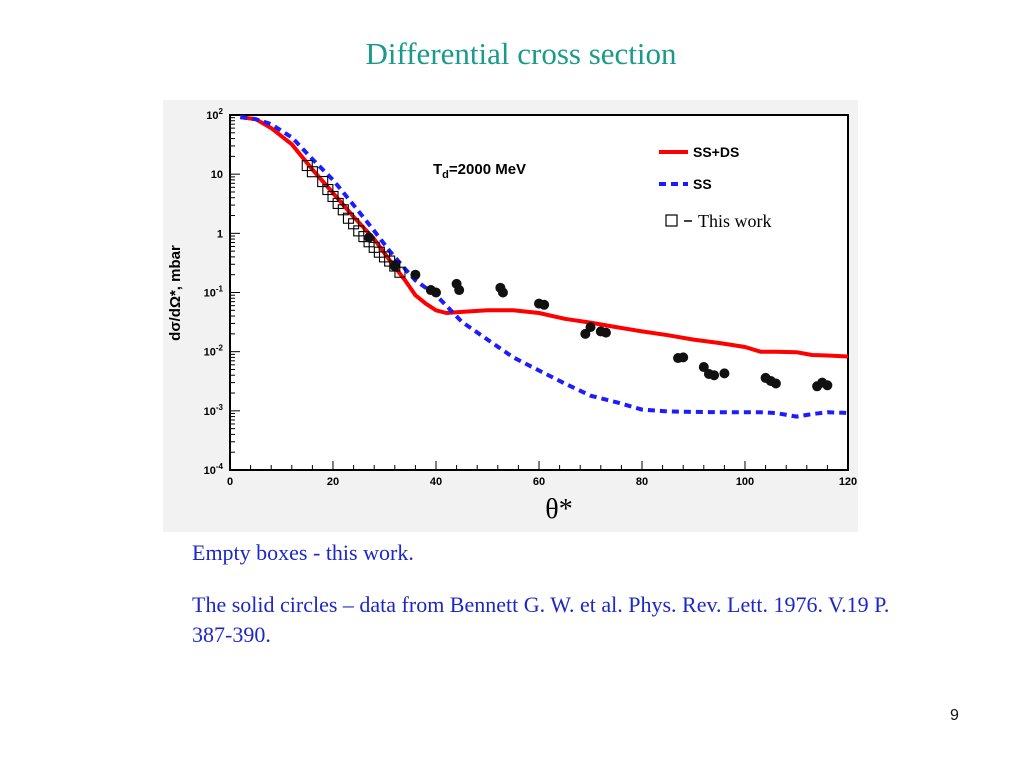 This screenshot has width=1024, height=768. I want to click on y-tick-label: 10⁻¹, so click(214, 292).